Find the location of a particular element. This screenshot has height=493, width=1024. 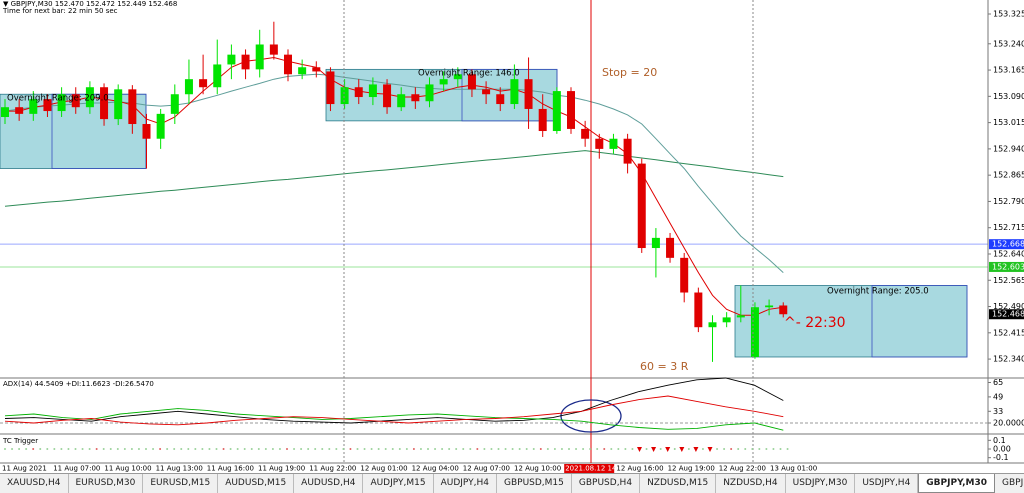

symbol-tab: NZDUSD,H4 is located at coordinates (751, 483).